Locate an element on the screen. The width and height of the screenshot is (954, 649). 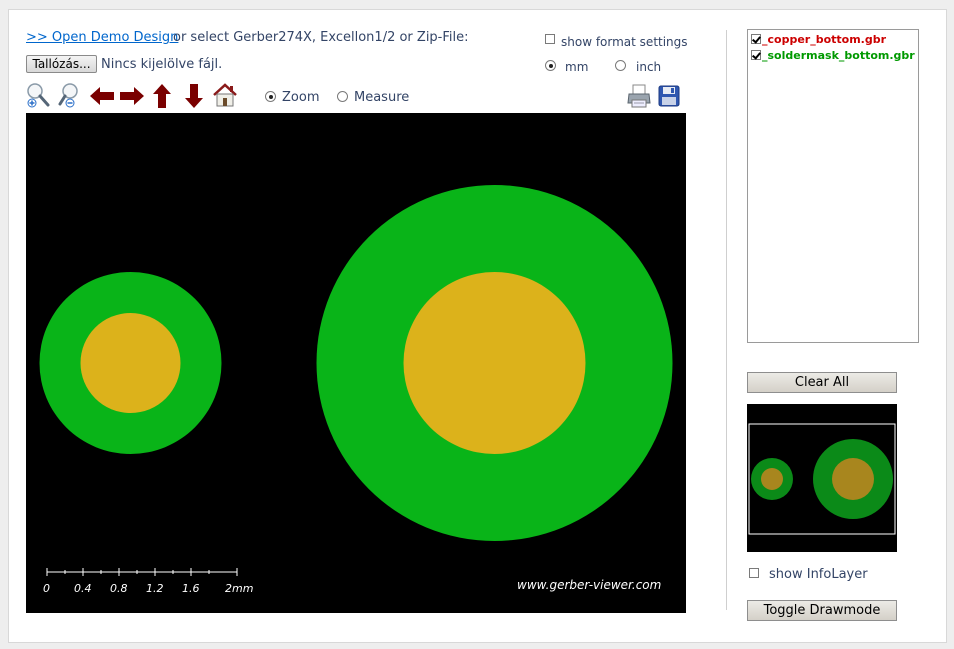
clear-all-button: Clear All is located at coordinates (822, 382).